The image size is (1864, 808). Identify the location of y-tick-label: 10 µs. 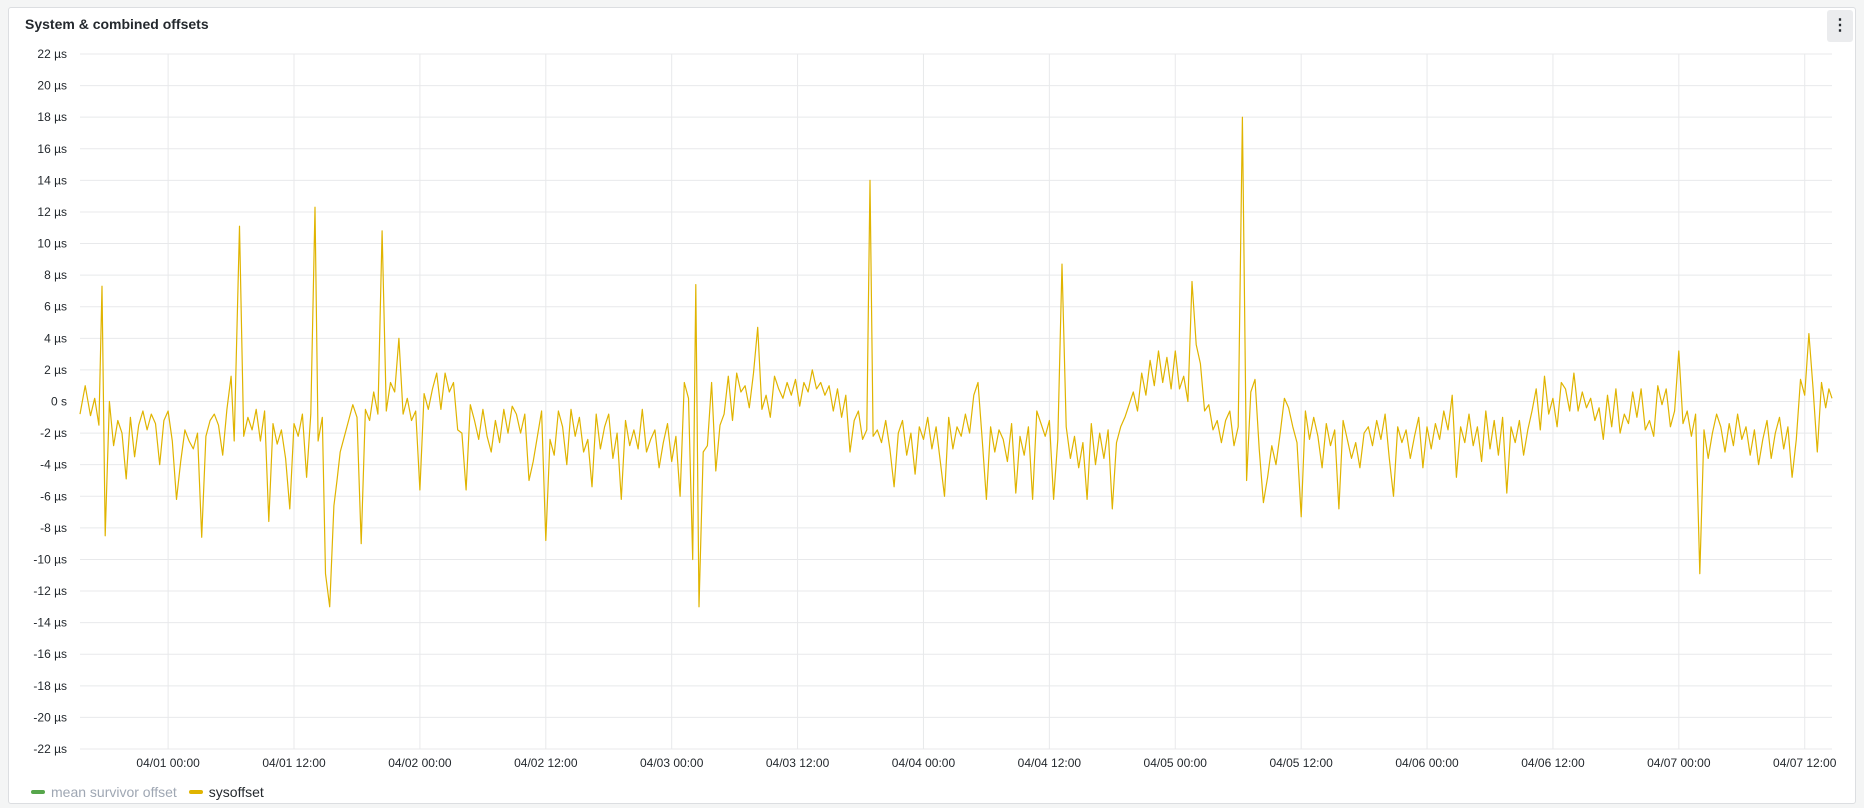
(52, 244).